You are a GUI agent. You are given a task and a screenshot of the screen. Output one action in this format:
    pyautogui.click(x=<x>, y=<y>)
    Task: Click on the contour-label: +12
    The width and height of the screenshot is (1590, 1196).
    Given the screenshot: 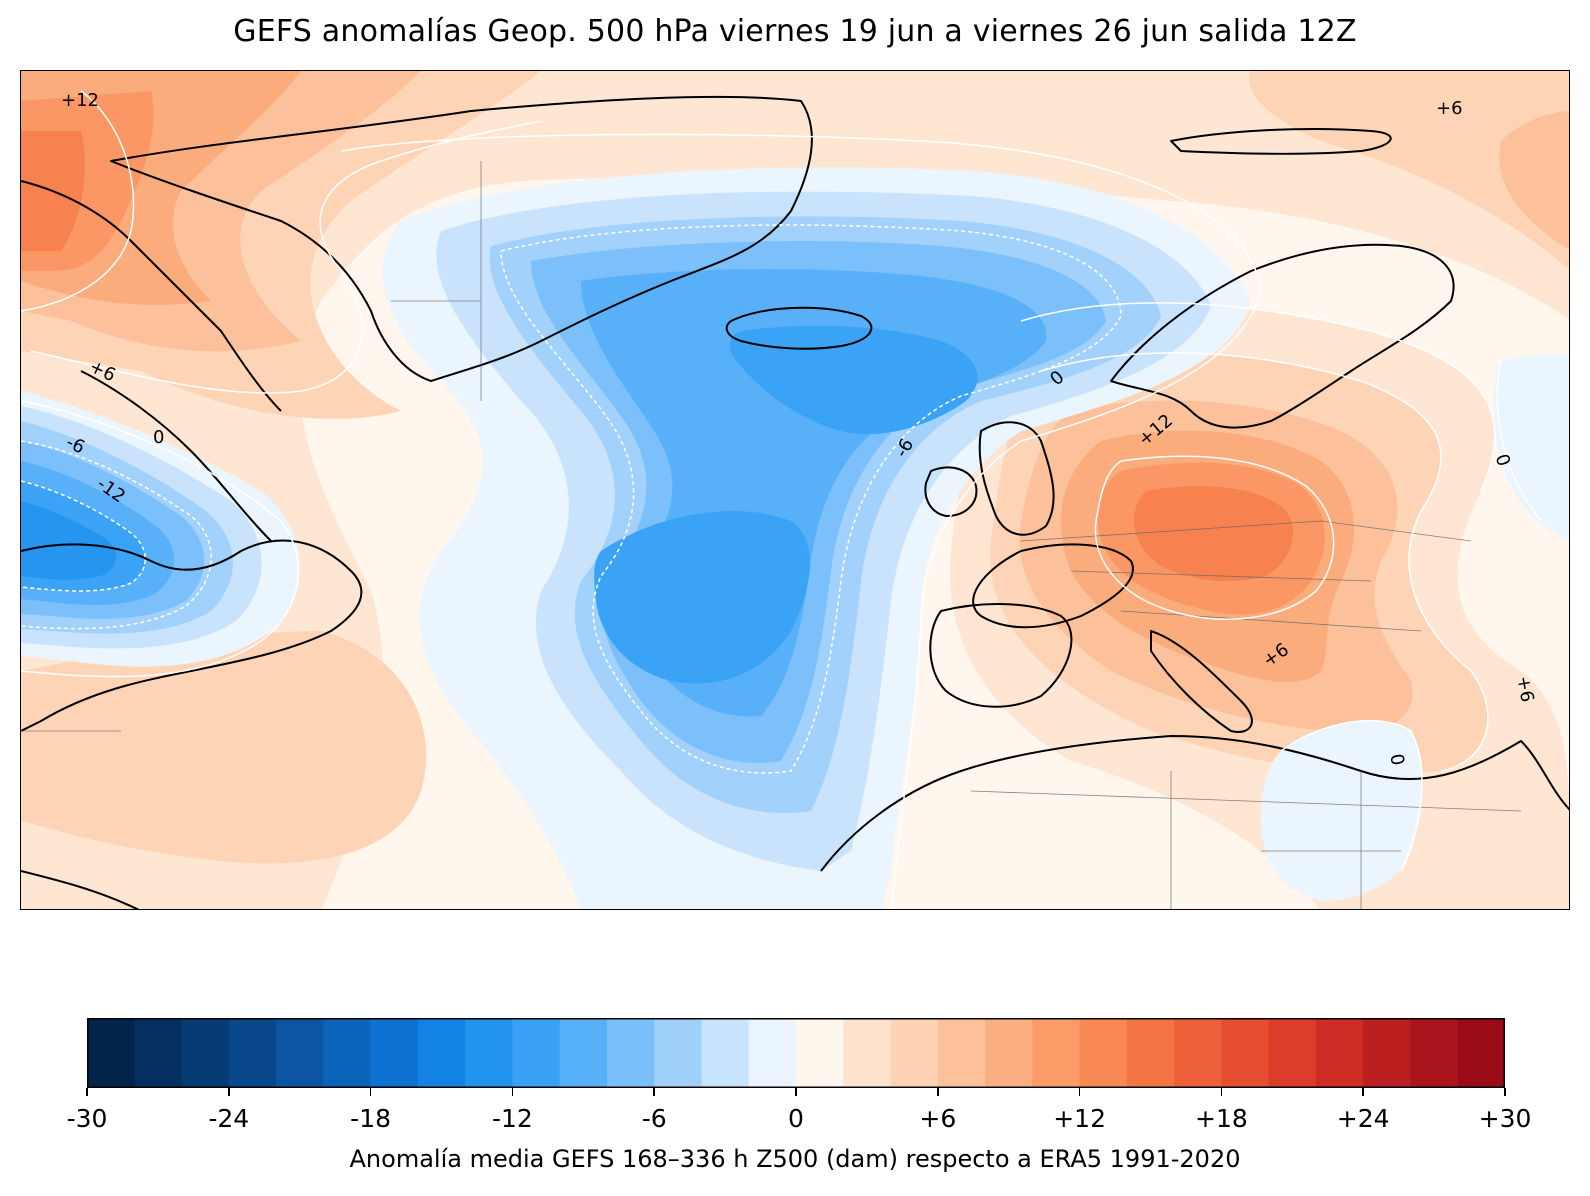 What is the action you would take?
    pyautogui.click(x=80, y=100)
    